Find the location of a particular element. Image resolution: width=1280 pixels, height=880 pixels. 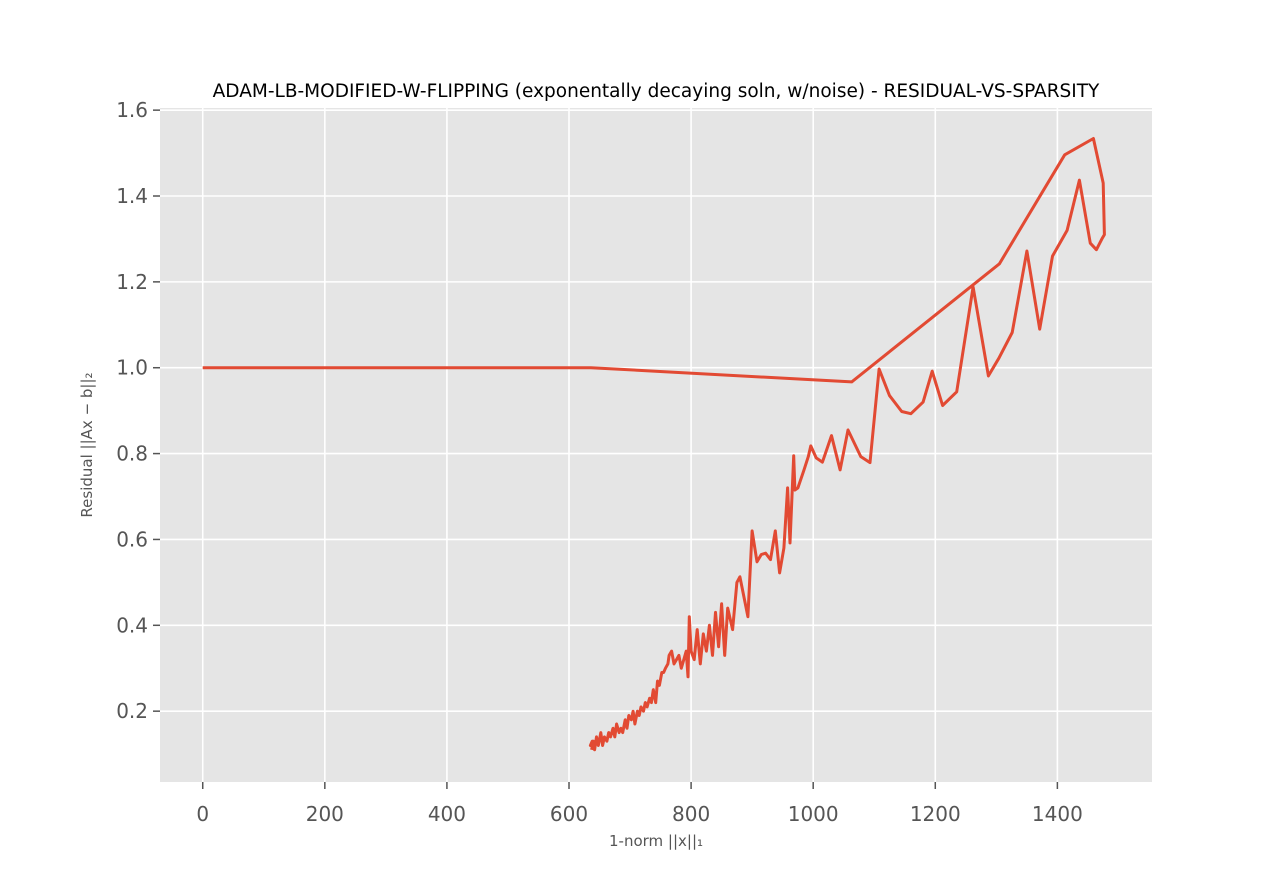

x-tick-label: 200 is located at coordinates (325, 814).